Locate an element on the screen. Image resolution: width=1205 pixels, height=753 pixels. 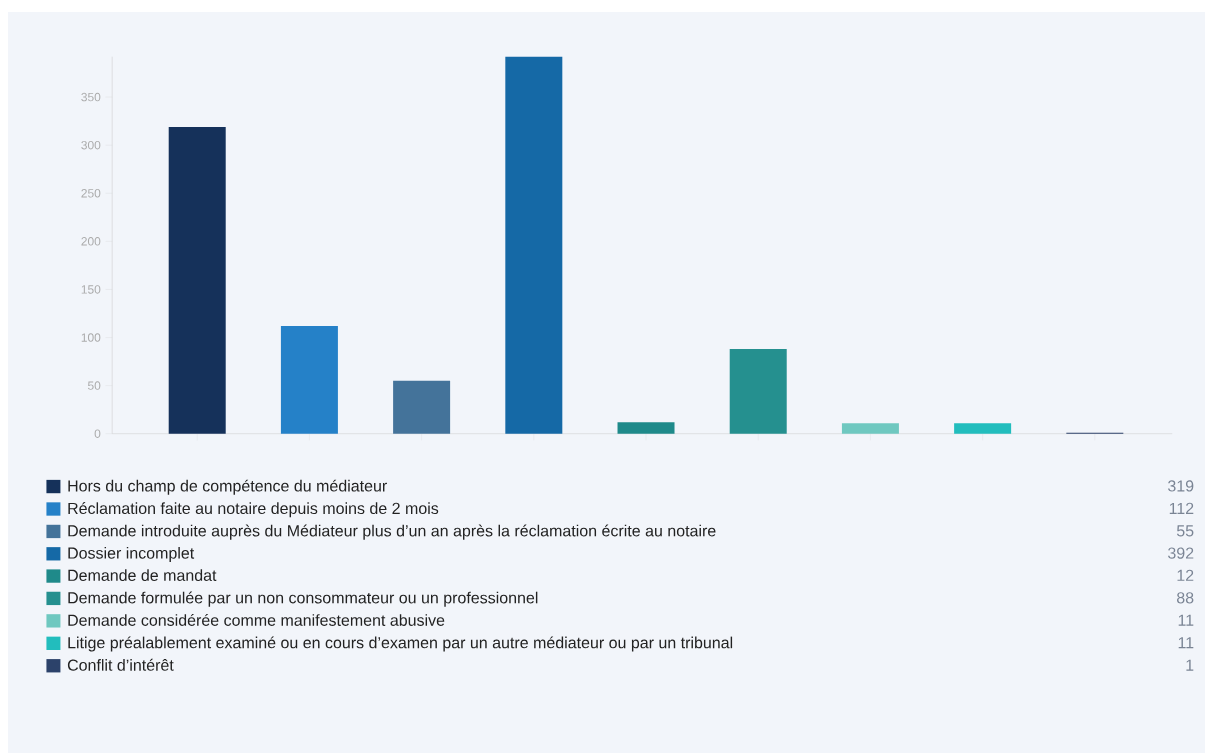
y-tick-label: 250 is located at coordinates (91, 193).